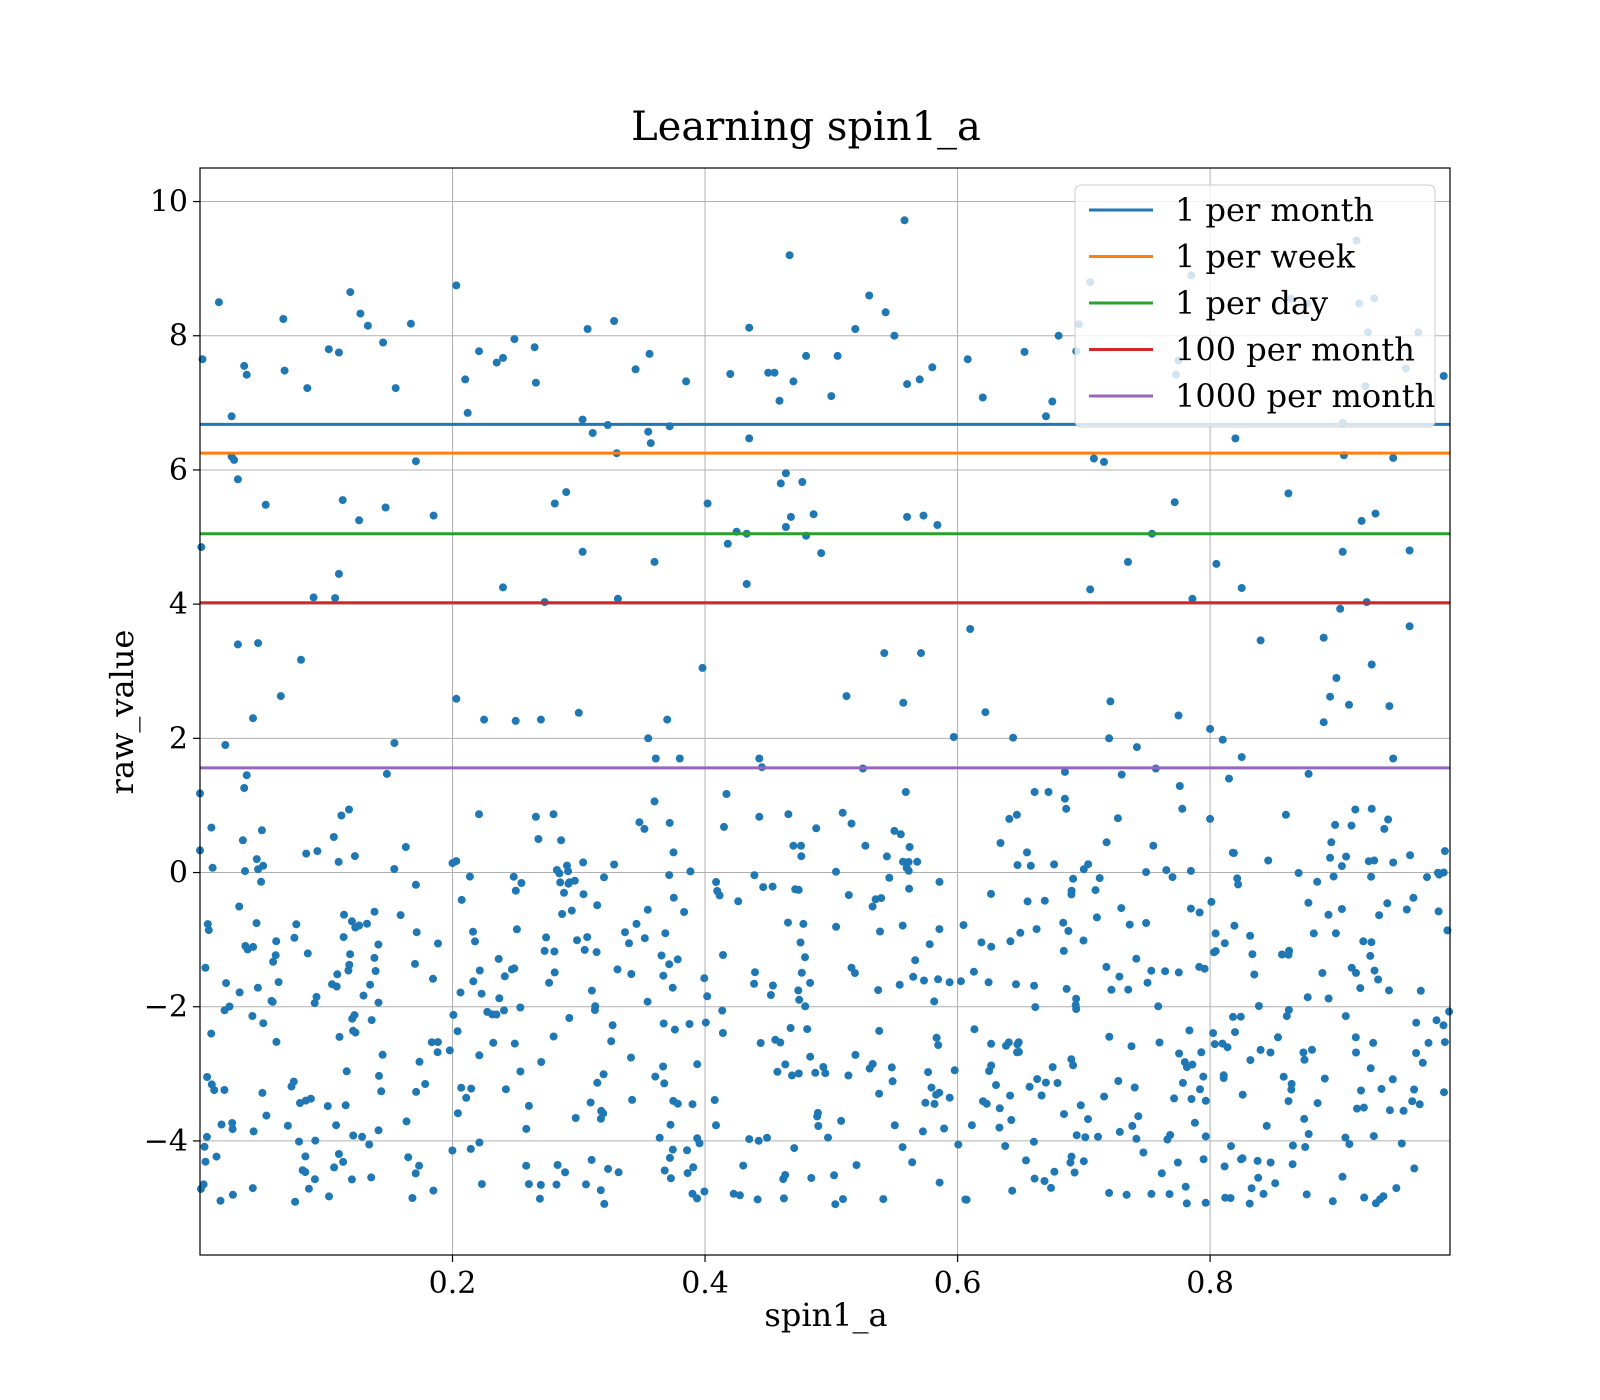  Describe the element at coordinates (705, 1283) in the screenshot. I see `x-tick-label: 0.4` at that location.